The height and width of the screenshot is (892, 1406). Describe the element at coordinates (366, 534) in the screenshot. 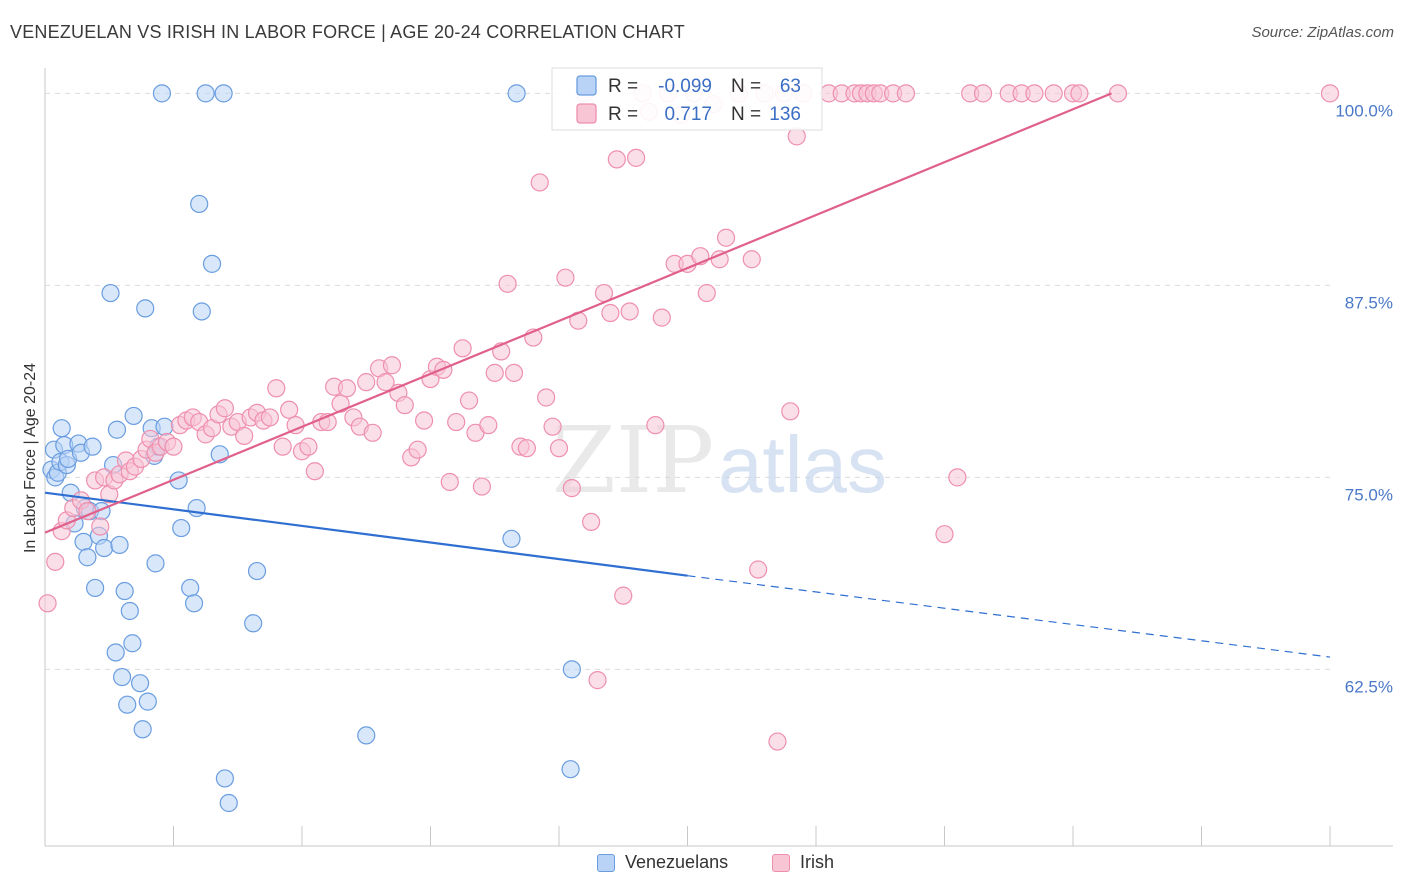

I see `venezuelans-trend-line` at that location.